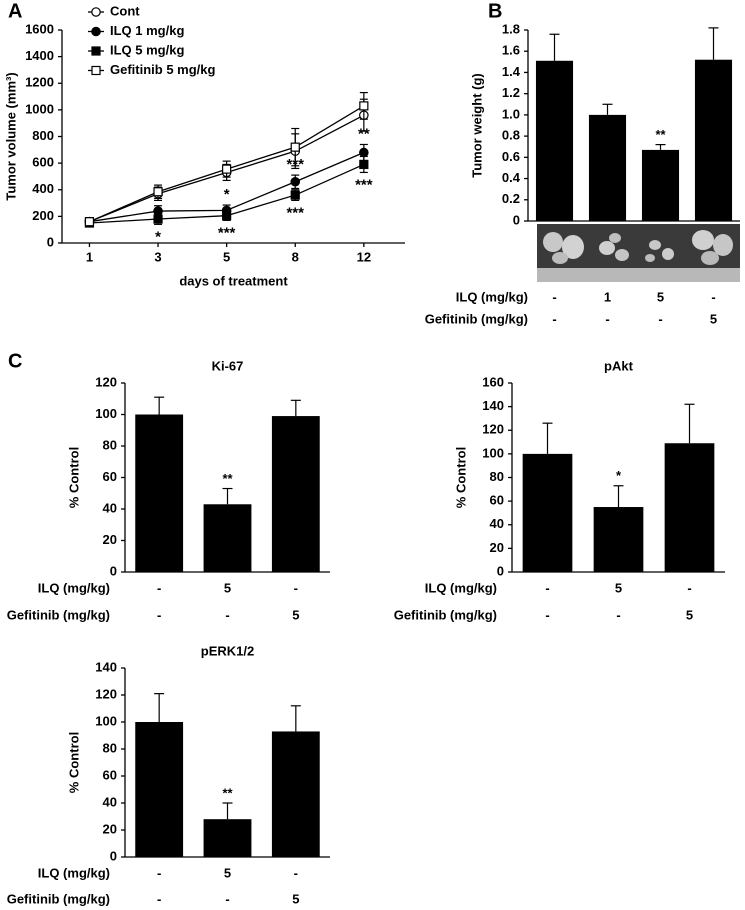  I want to click on y-tick-label: 0.8, so click(511, 135).